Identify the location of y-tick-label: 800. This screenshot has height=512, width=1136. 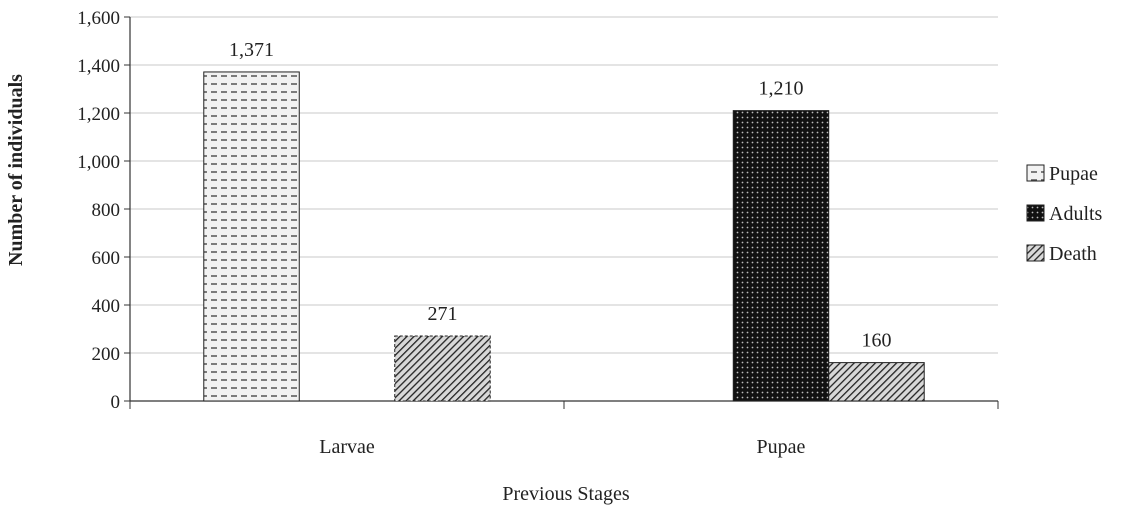
(106, 210).